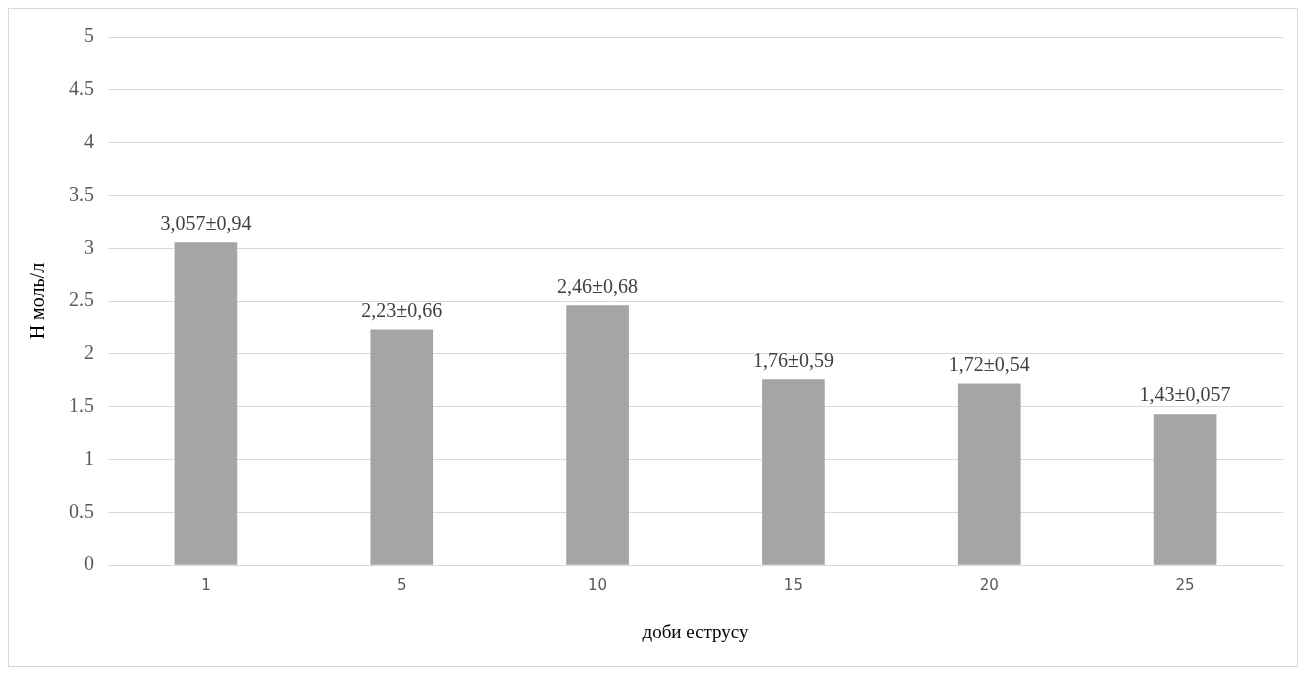  Describe the element at coordinates (89, 140) in the screenshot. I see `y-tick-label: 4` at that location.